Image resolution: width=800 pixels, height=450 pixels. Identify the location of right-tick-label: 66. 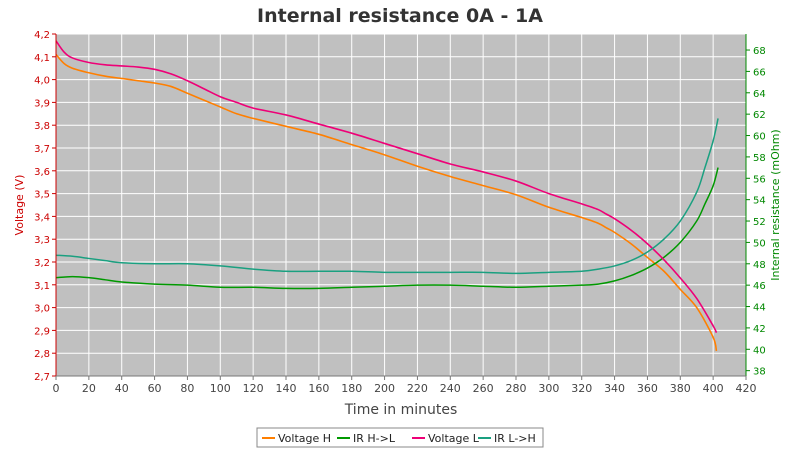
(759, 72).